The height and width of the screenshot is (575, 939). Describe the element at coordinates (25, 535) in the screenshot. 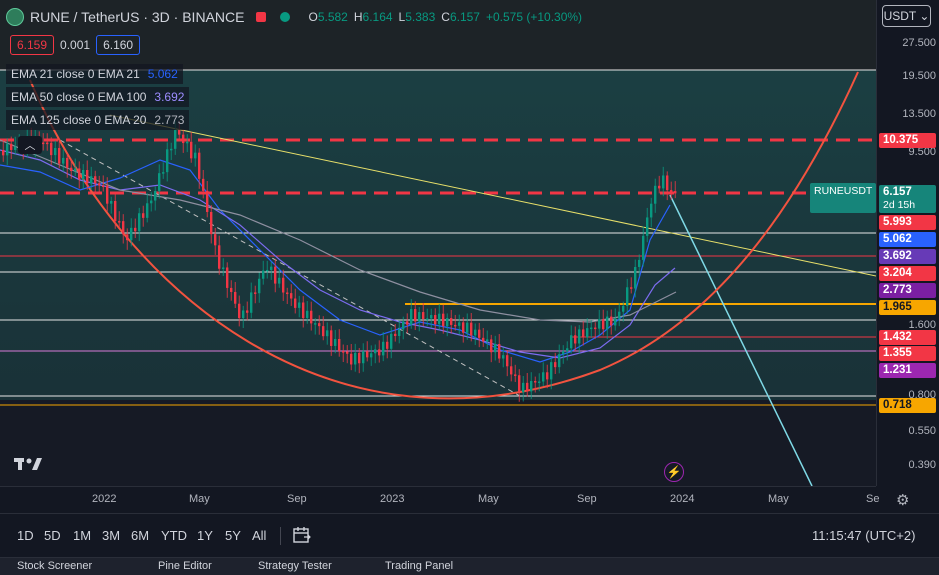

I see `timeframe-1d: 1D` at that location.